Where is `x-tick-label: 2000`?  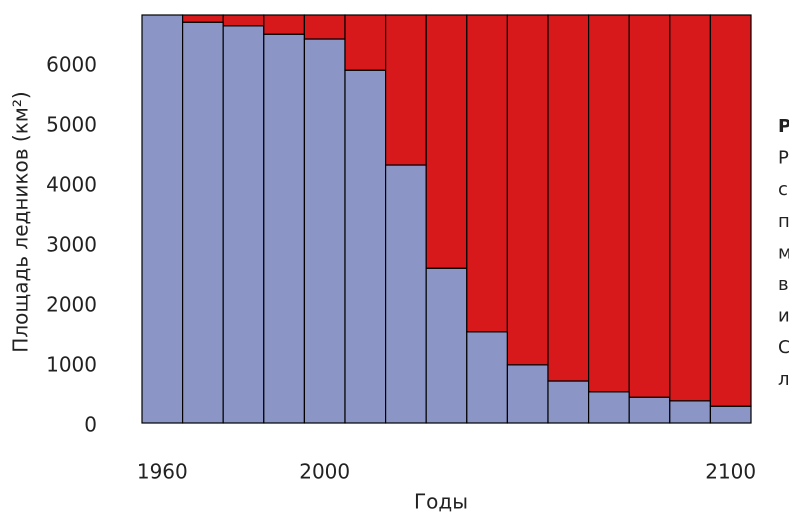
x-tick-label: 2000 is located at coordinates (324, 472).